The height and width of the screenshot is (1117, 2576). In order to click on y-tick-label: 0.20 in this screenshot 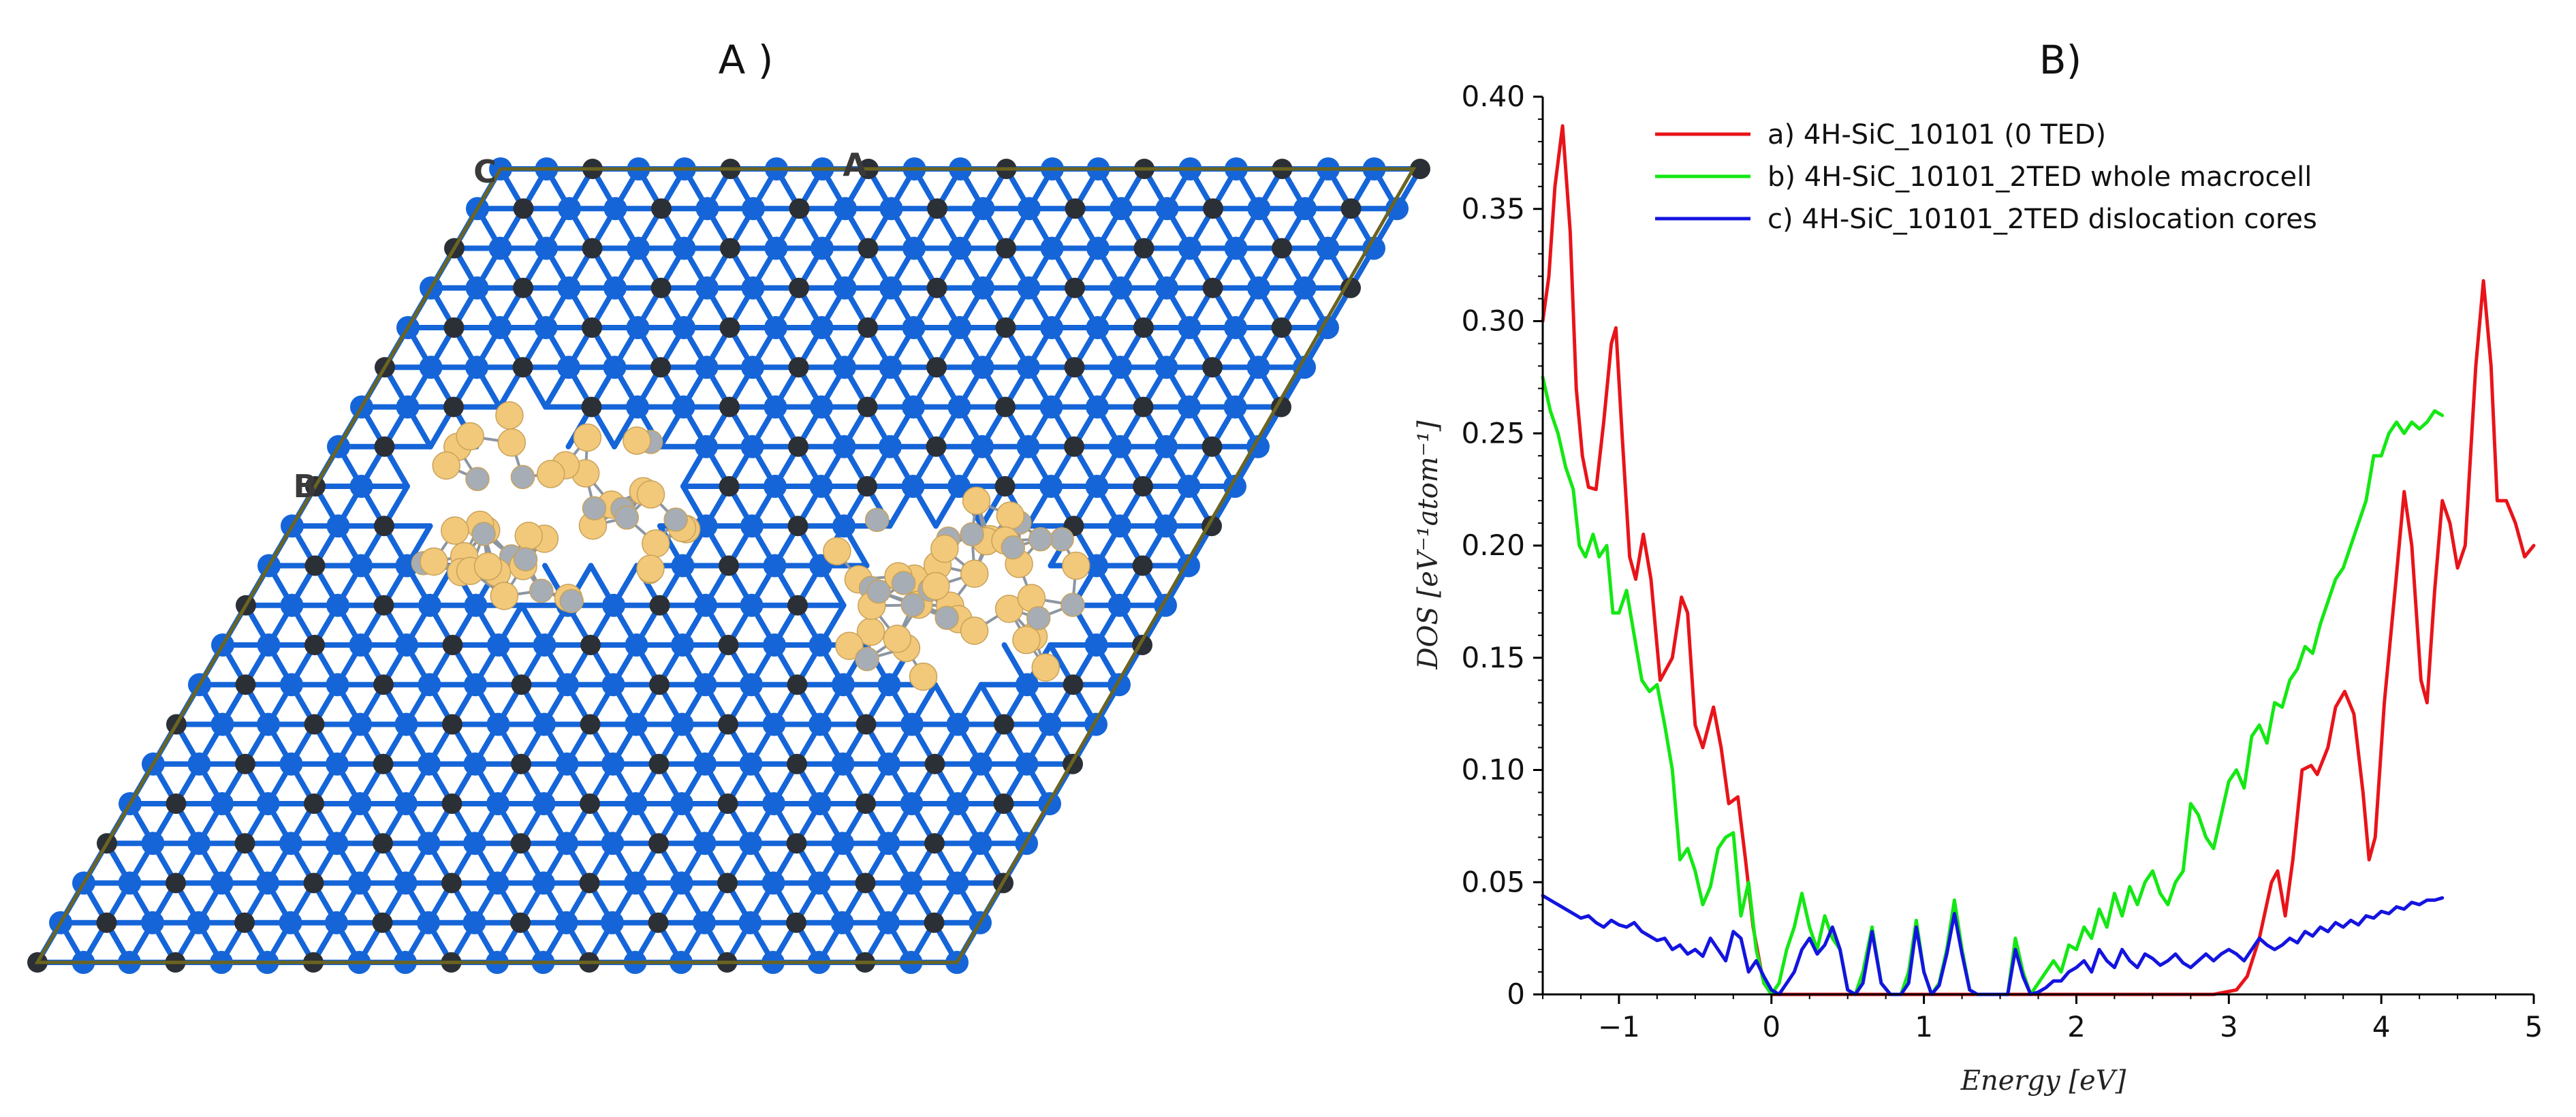, I will do `click(1493, 546)`.